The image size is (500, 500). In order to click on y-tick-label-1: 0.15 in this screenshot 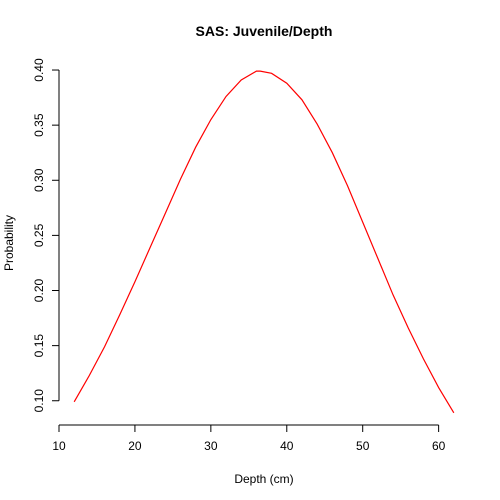, I will do `click(39, 346)`.